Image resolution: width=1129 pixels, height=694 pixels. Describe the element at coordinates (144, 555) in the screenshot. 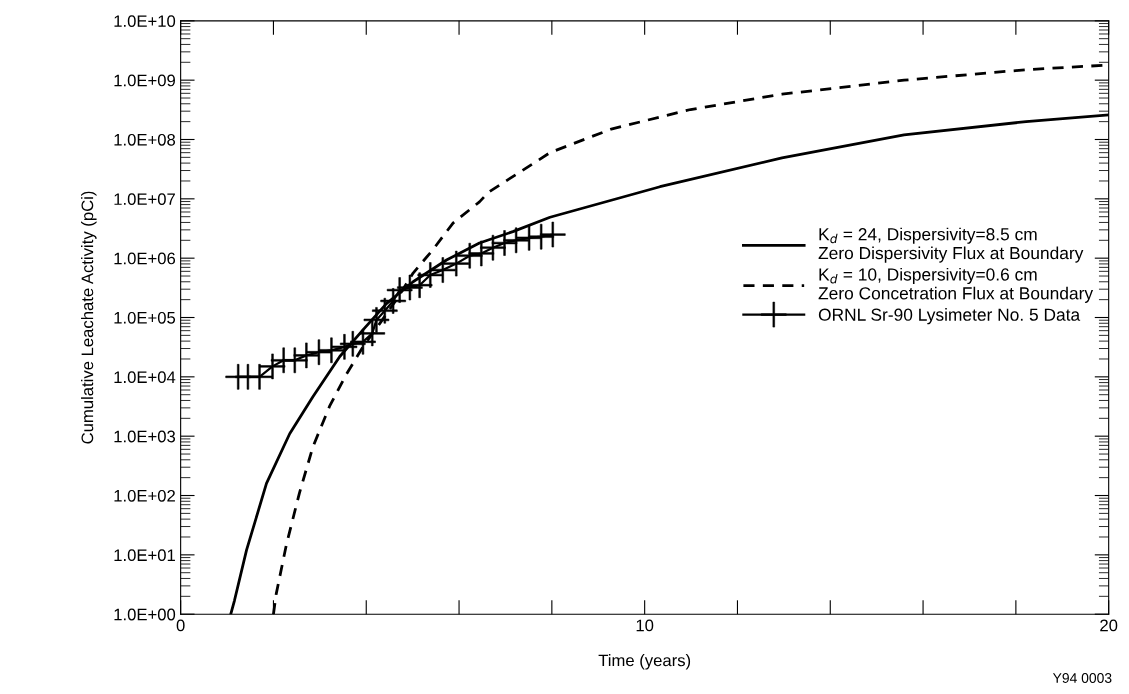

I see `y-tick-label: 1.0E+01` at that location.